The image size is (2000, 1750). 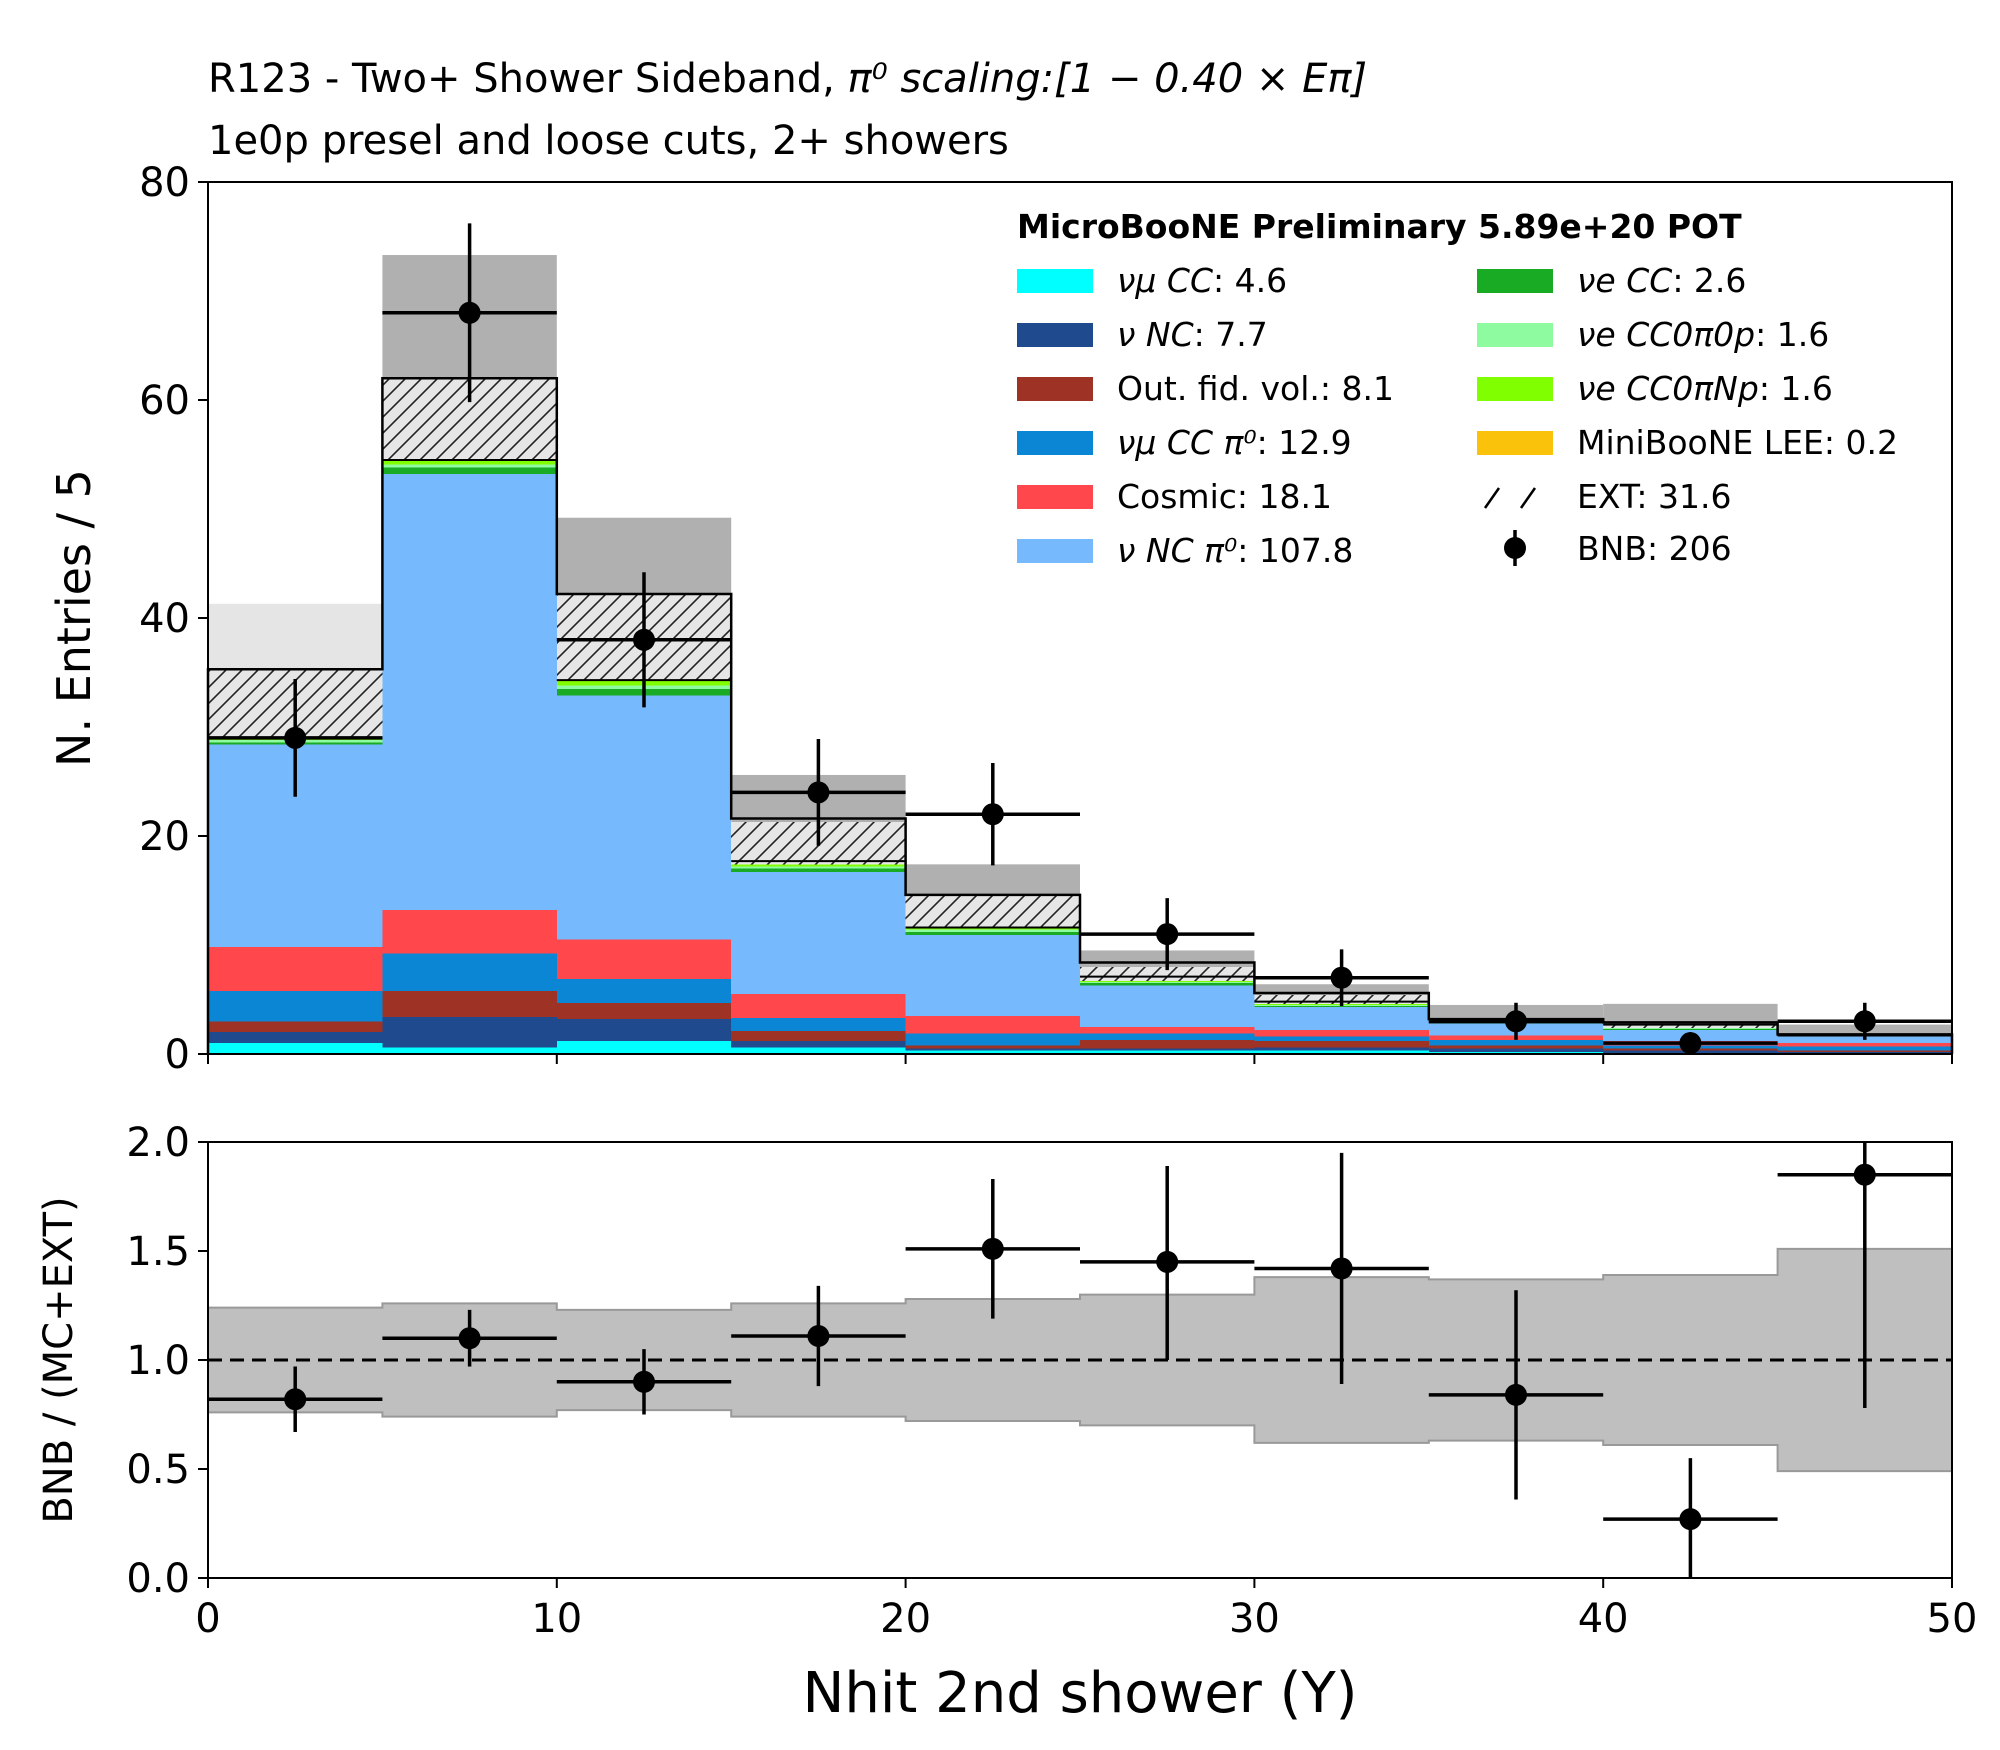 I want to click on y-tick-label: 40, so click(x=164, y=619).